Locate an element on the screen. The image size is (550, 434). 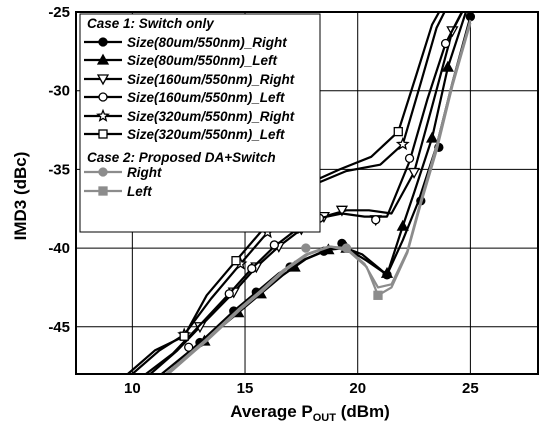
legend-case2-title: Case 2: Proposed DA+Switch is located at coordinates (181, 157).